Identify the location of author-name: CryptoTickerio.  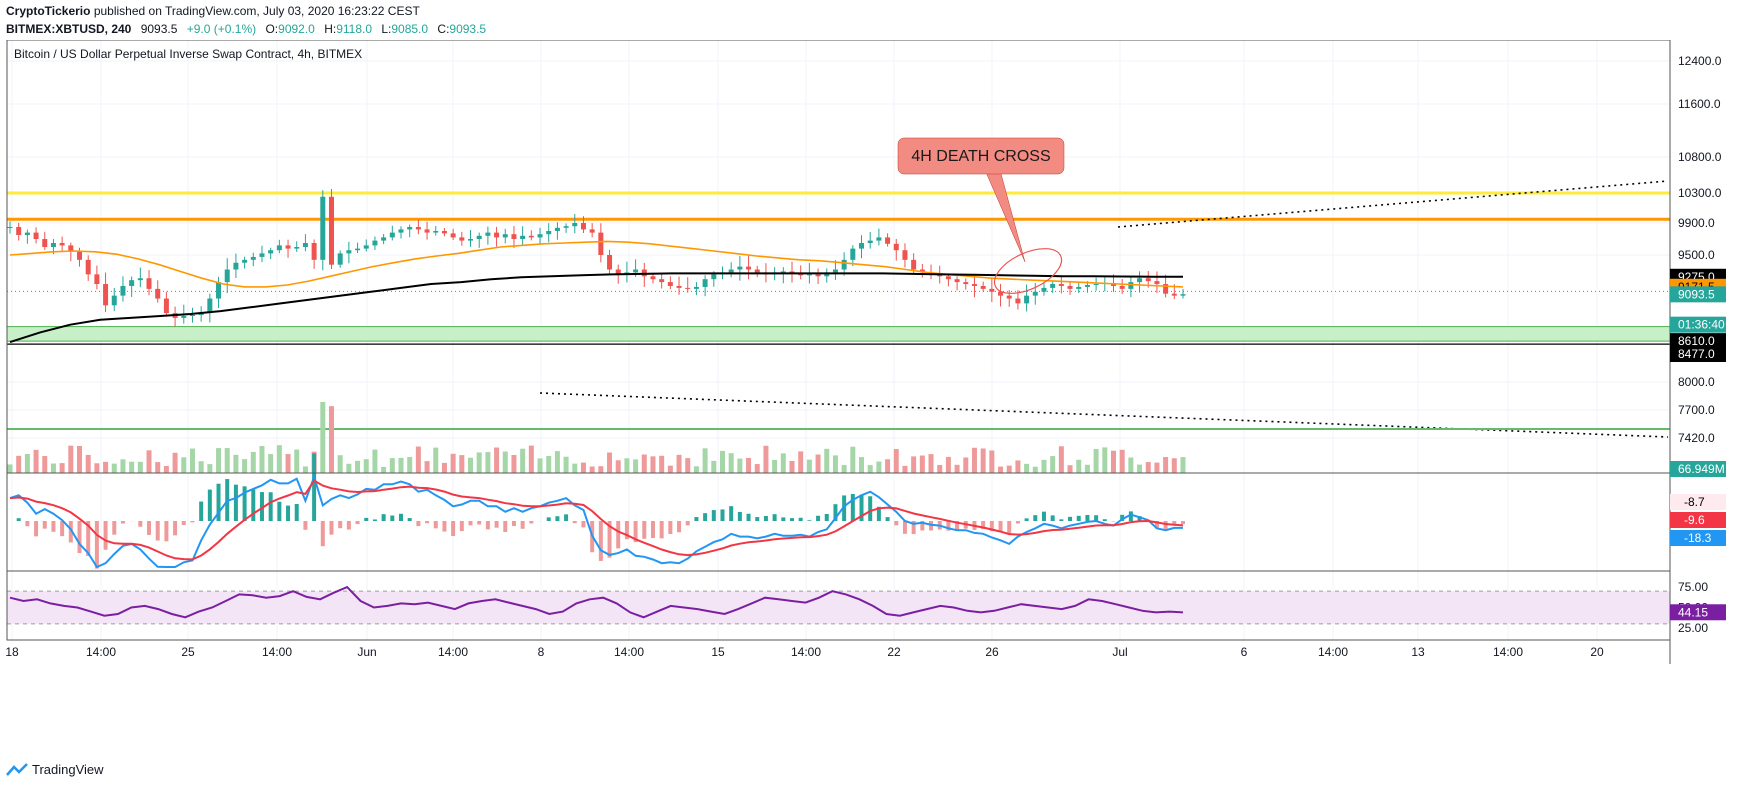
(48, 11).